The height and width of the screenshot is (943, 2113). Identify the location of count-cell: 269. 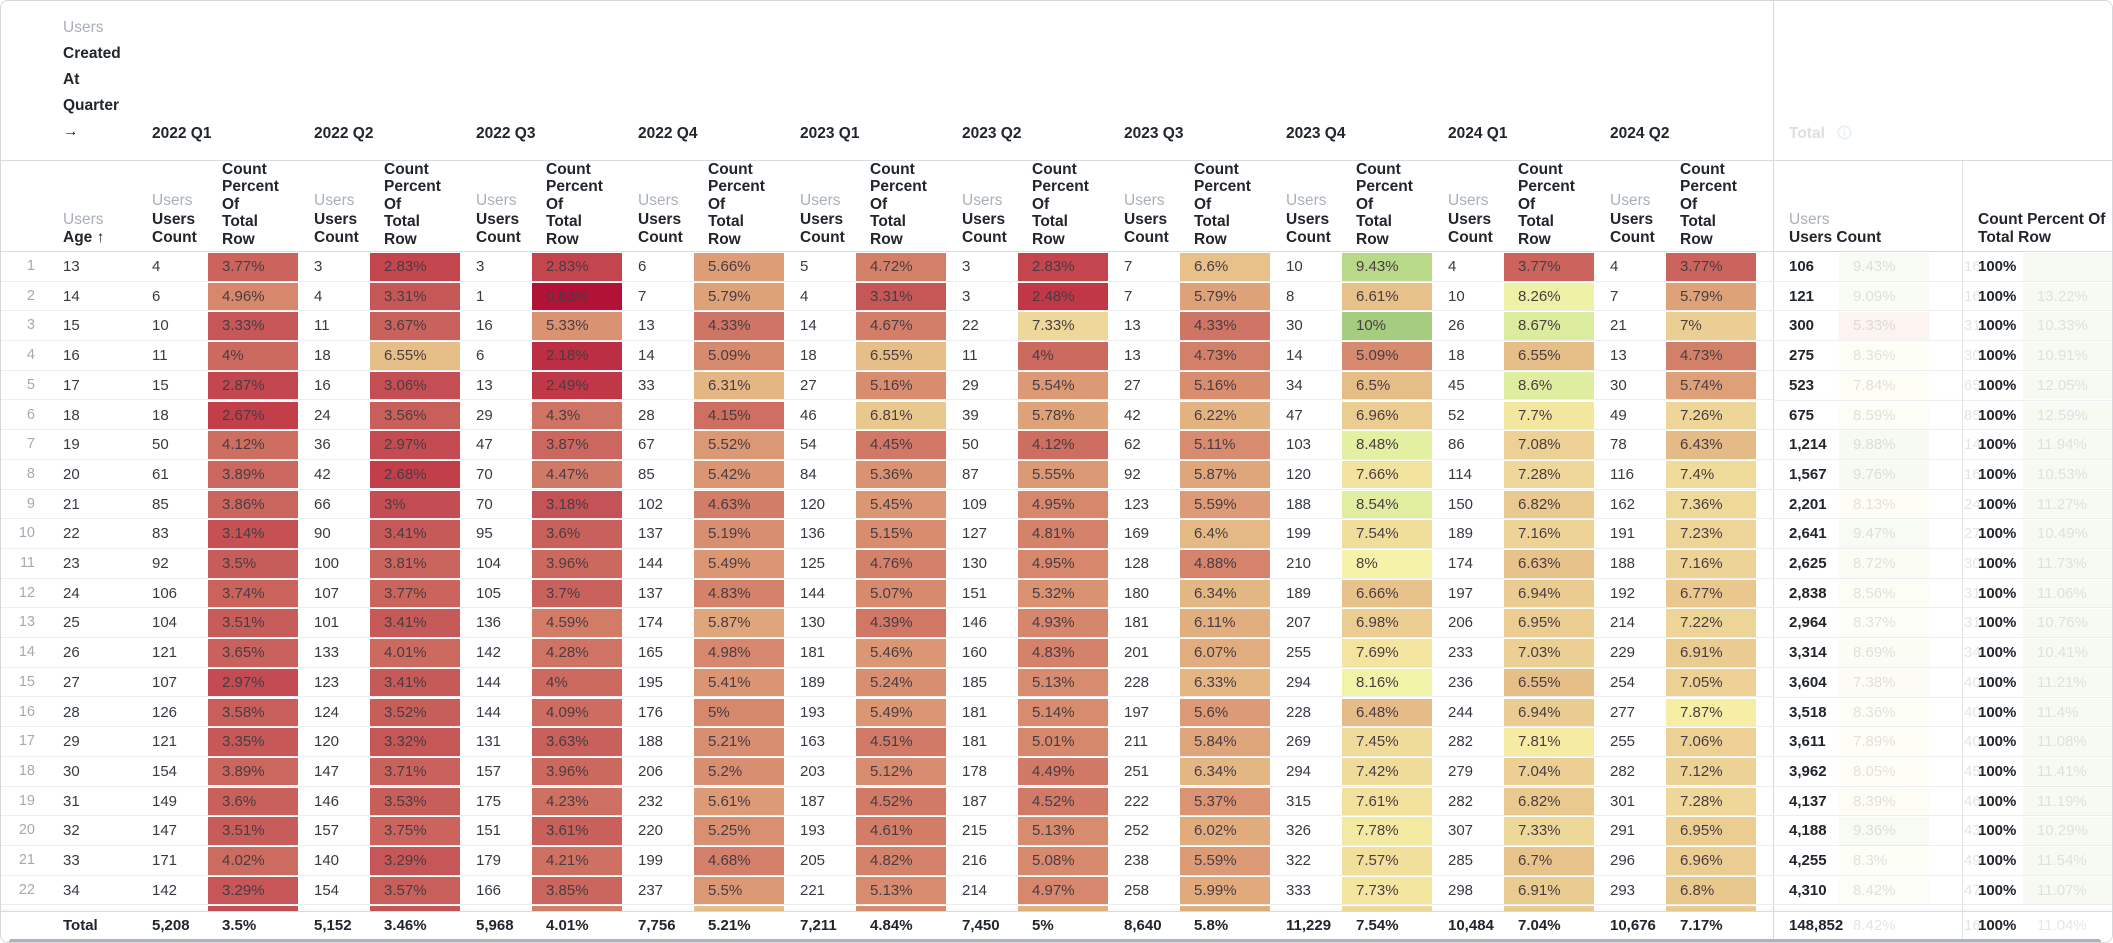
(1299, 742).